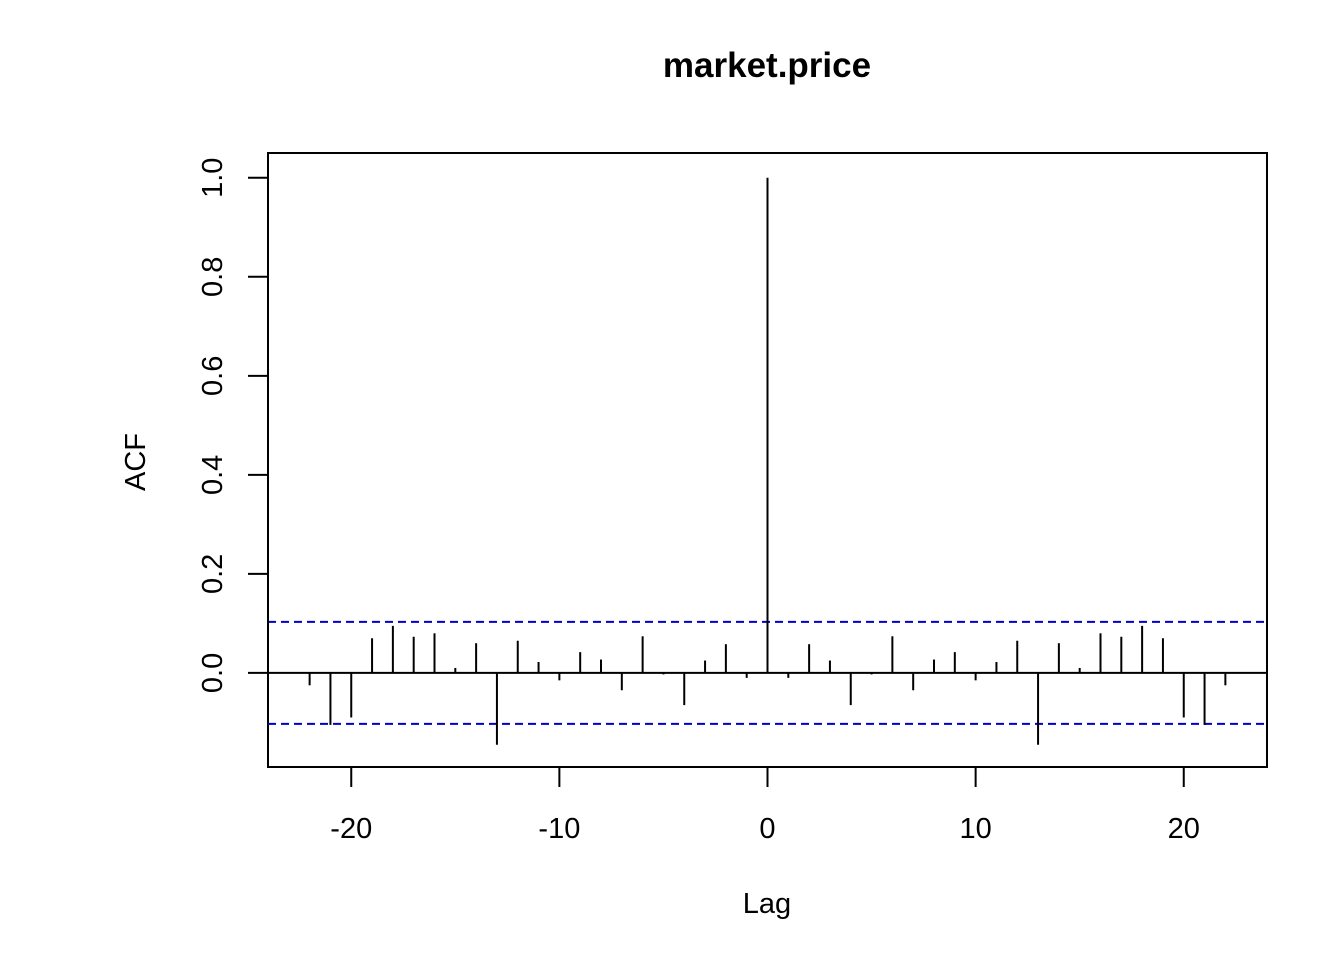 Image resolution: width=1344 pixels, height=960 pixels. I want to click on x-tick-label: 10, so click(975, 829).